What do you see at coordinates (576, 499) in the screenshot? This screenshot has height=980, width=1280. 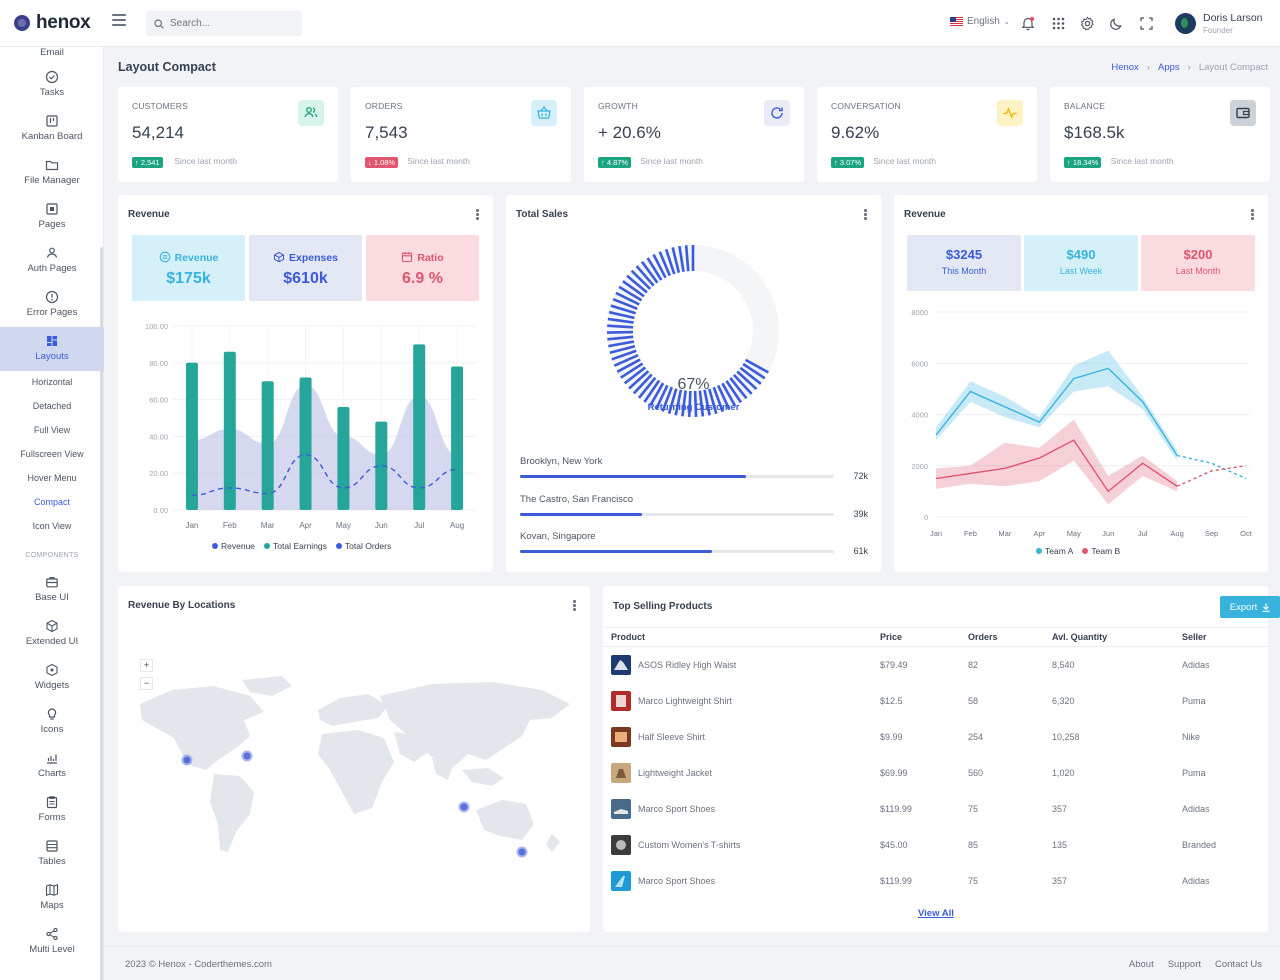 I see `location-name: The Castro, San Francisco` at bounding box center [576, 499].